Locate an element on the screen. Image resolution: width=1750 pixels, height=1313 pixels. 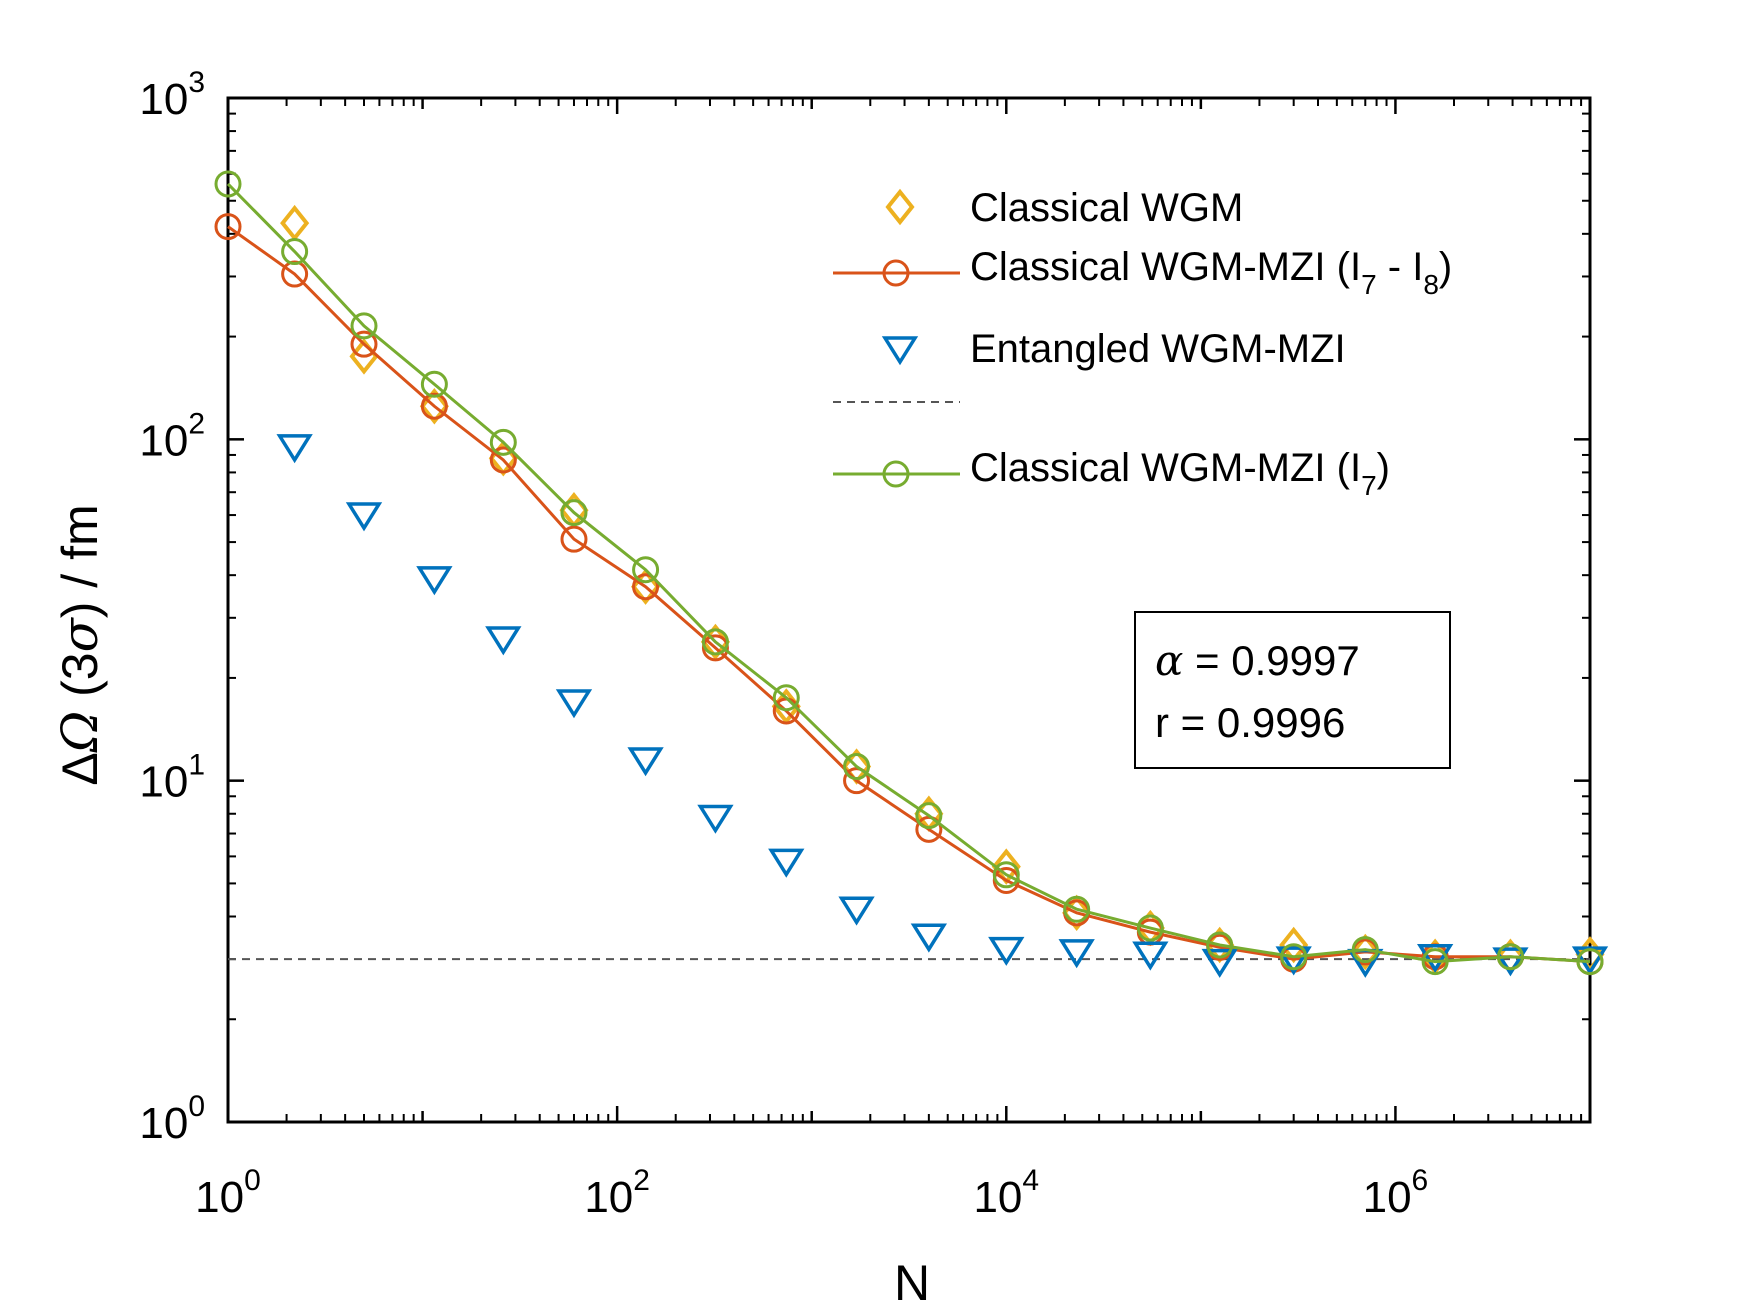
legend-marker-triangle is located at coordinates (900, 351).